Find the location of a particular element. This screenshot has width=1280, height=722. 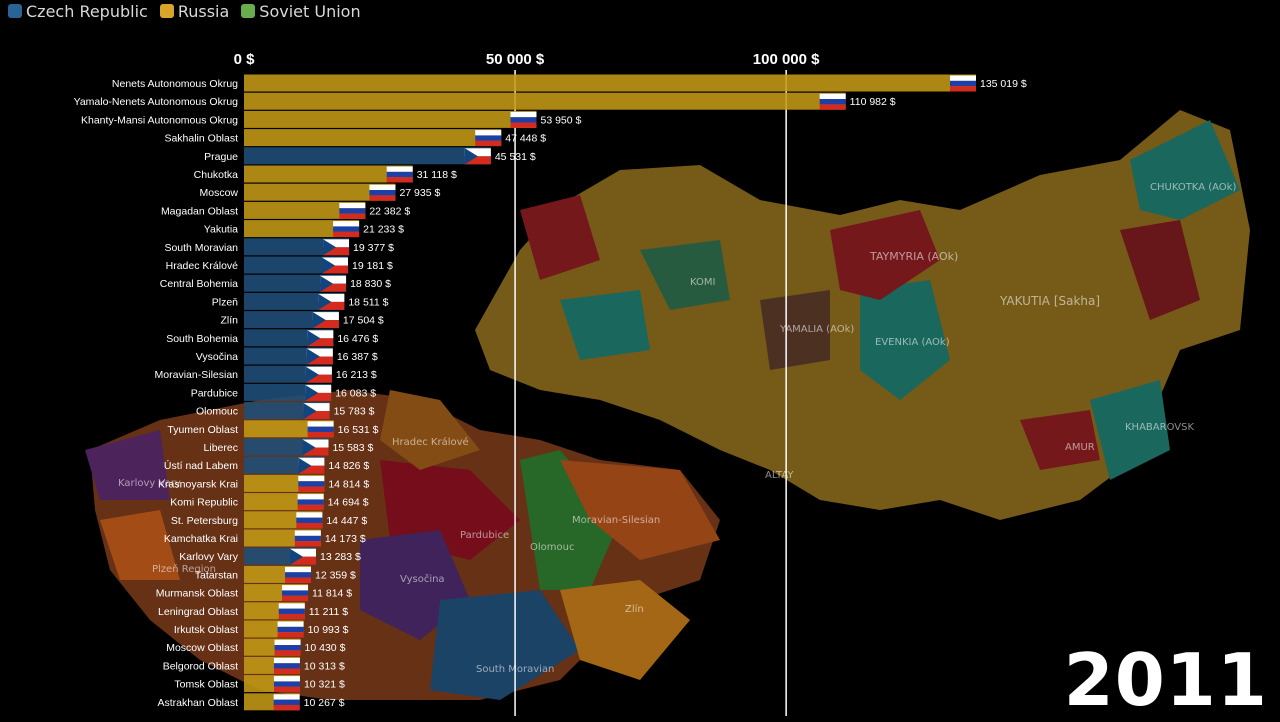

bar-category-label: Komi Republic is located at coordinates (204, 503).